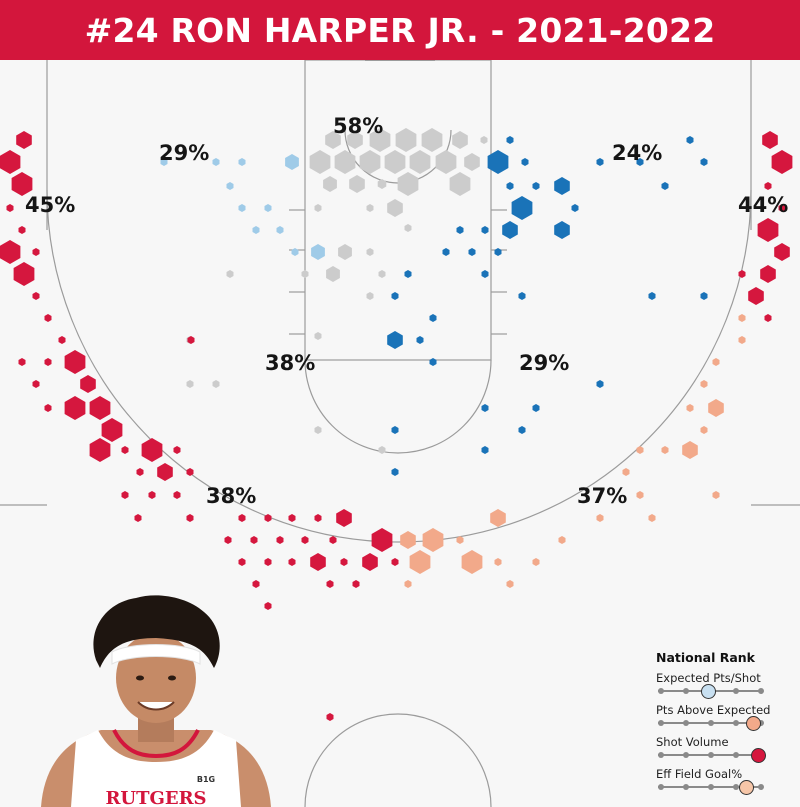  Describe the element at coordinates (726, 751) in the screenshot. I see `legend-item-shot-volume: Shot Volume` at that location.